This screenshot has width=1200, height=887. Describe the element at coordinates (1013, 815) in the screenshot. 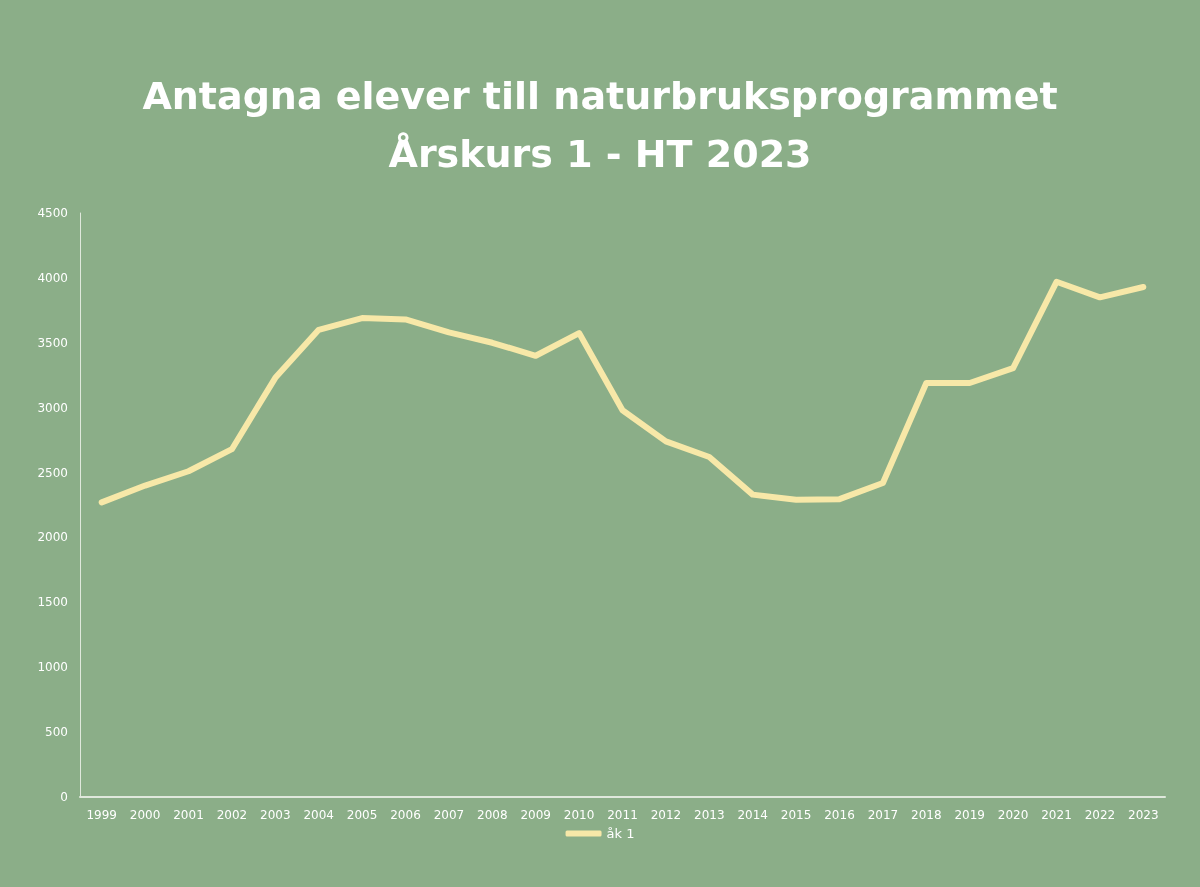

I see `x-tick-label: 2020` at that location.